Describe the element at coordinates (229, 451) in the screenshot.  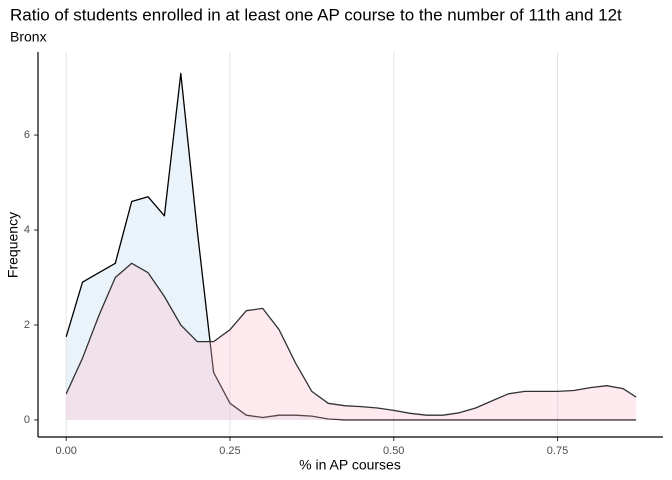
I see `x-tick-label: 0.25` at that location.